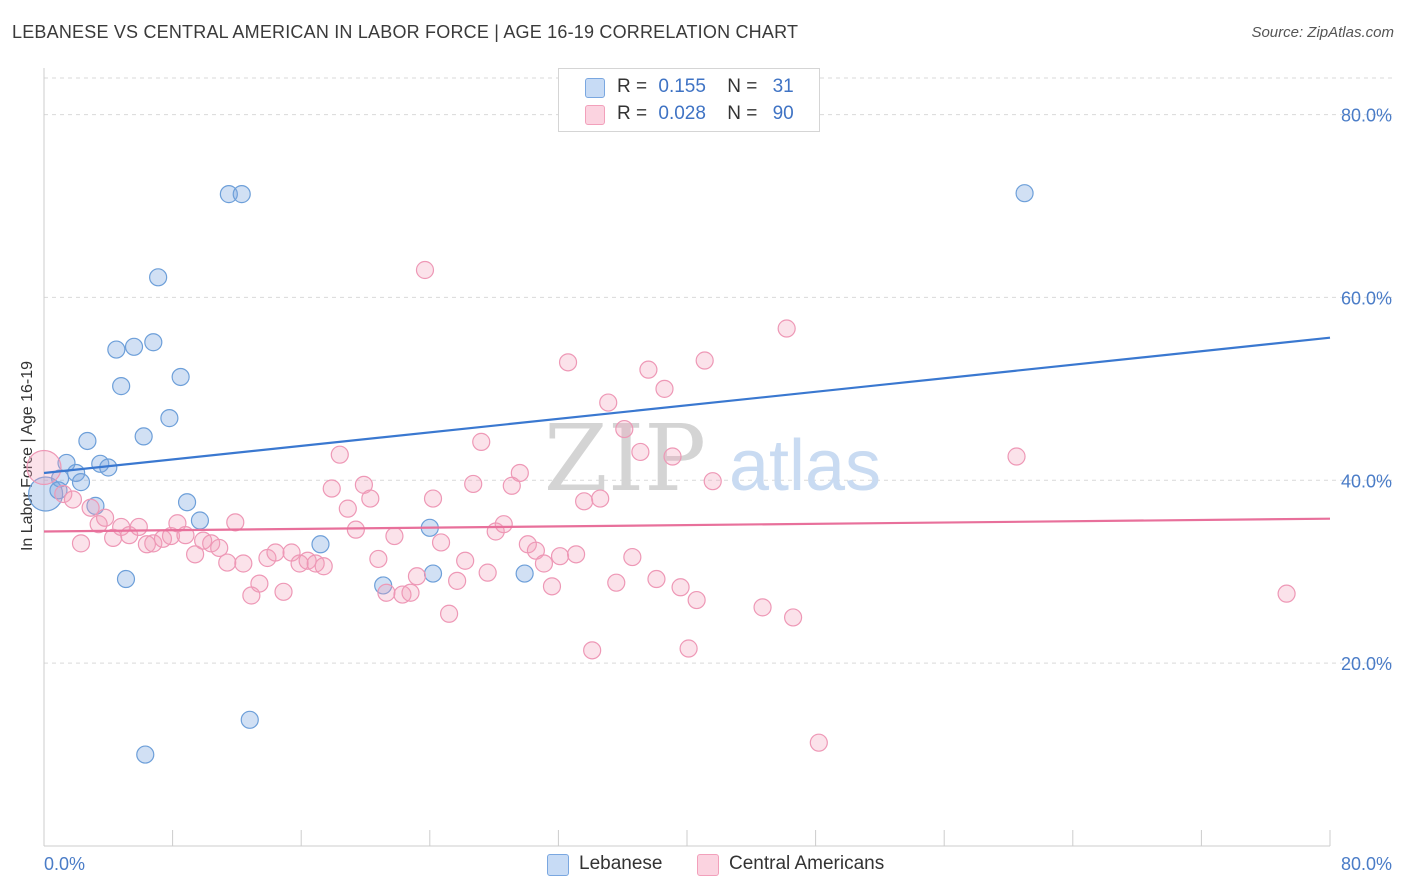 The width and height of the screenshot is (1406, 892). I want to click on legend-r-value-lebanese: 0.155, so click(682, 86).